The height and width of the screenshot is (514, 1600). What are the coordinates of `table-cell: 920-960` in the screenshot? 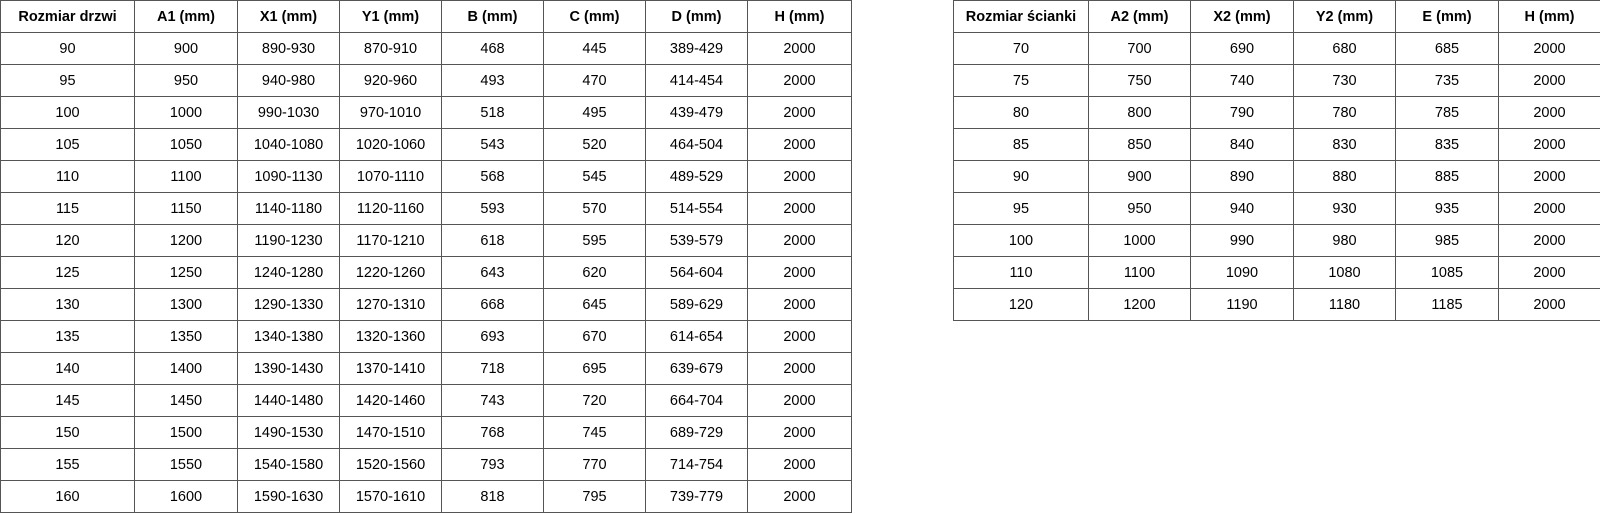 It's located at (390, 80).